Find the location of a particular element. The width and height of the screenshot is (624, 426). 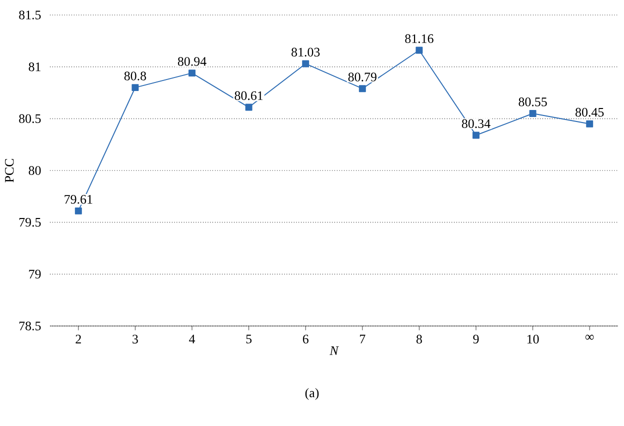

x-tick-label: 2 is located at coordinates (78, 339).